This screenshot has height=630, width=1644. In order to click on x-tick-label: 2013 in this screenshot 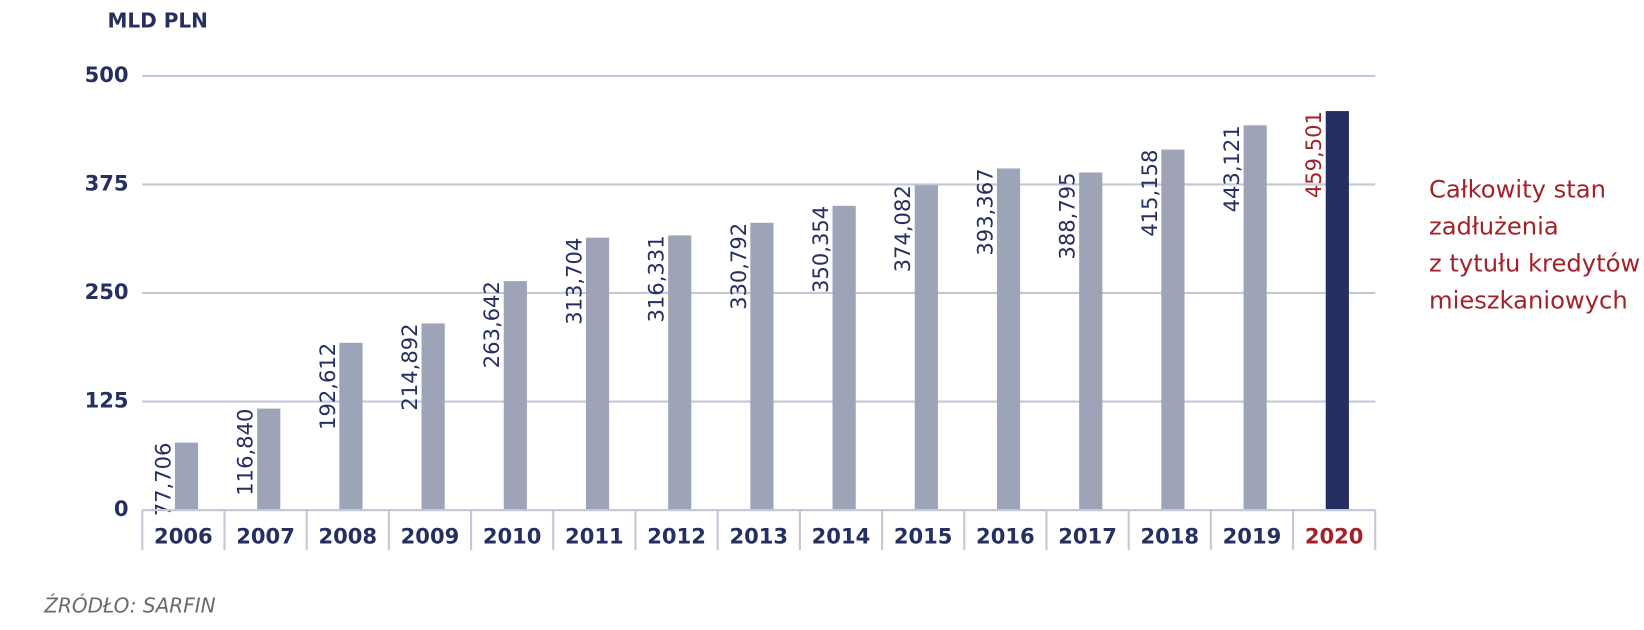, I will do `click(758, 535)`.